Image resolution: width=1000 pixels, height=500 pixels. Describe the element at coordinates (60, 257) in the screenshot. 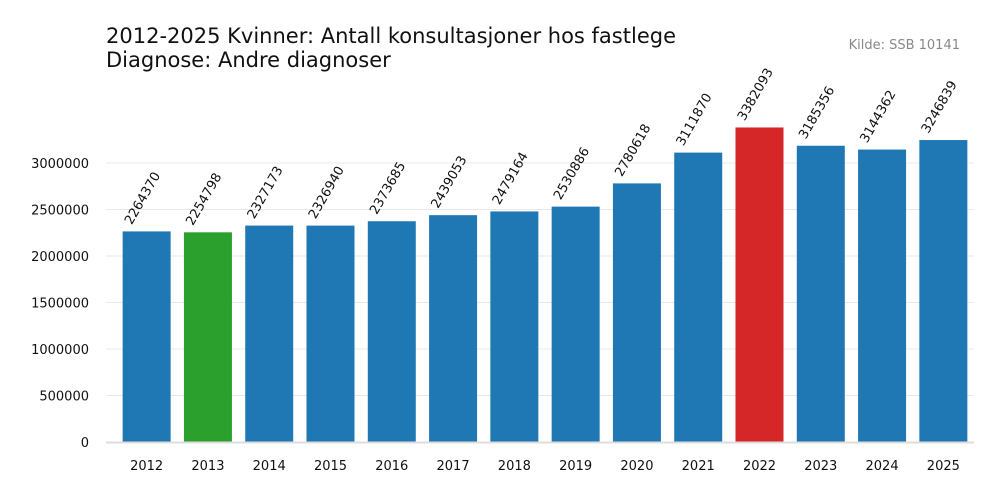

I see `y-tick-label: 2000000` at that location.